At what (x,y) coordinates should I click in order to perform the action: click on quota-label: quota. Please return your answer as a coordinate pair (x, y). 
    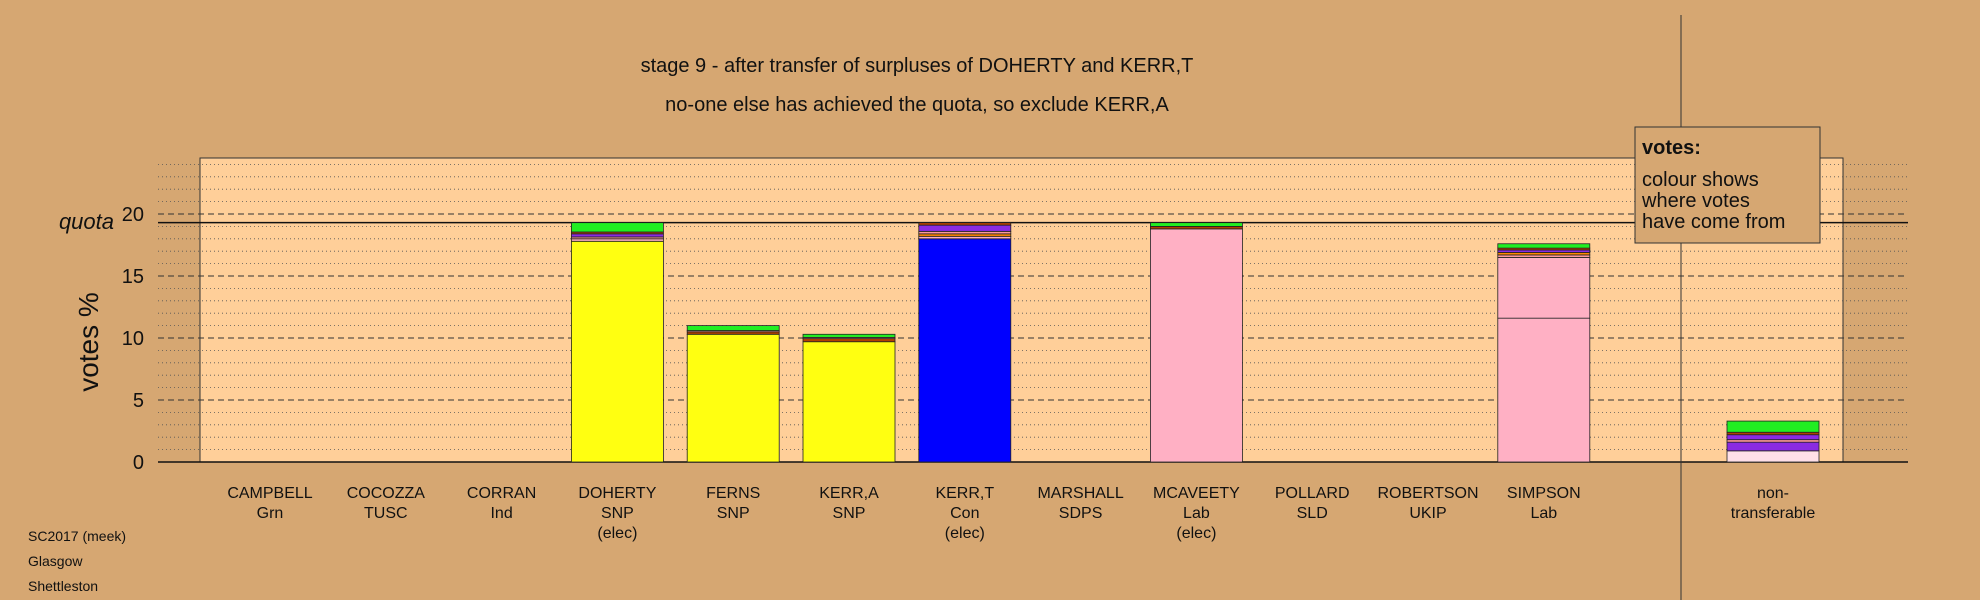
    Looking at the image, I should click on (86, 221).